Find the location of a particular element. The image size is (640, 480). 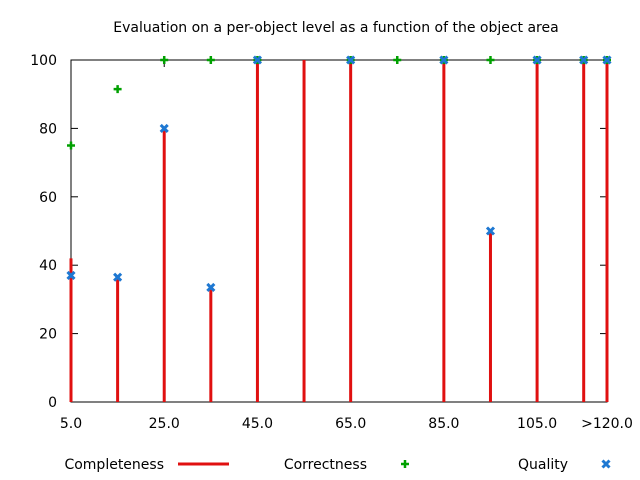

x-tick-label: 45.0 is located at coordinates (257, 424).